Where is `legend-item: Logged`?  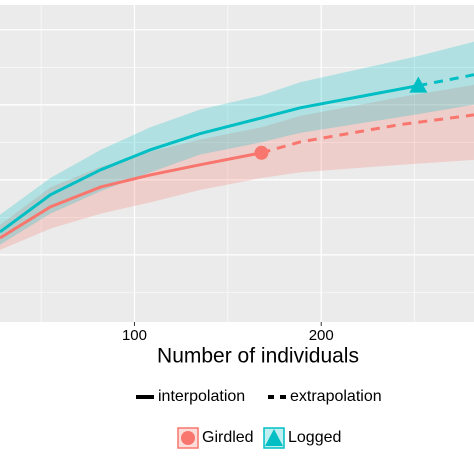
legend-item: Logged is located at coordinates (302, 438).